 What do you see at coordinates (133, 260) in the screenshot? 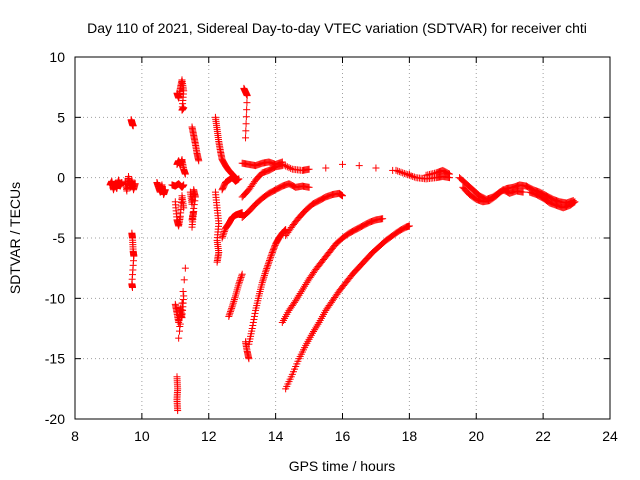
I see `series-arc-9.7-lower` at bounding box center [133, 260].